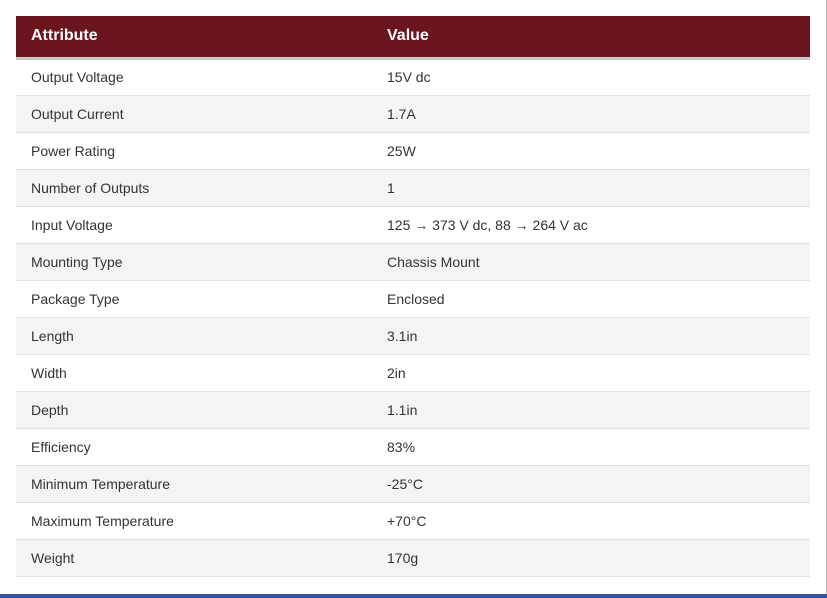  I want to click on value-cell: Enclosed, so click(591, 299).